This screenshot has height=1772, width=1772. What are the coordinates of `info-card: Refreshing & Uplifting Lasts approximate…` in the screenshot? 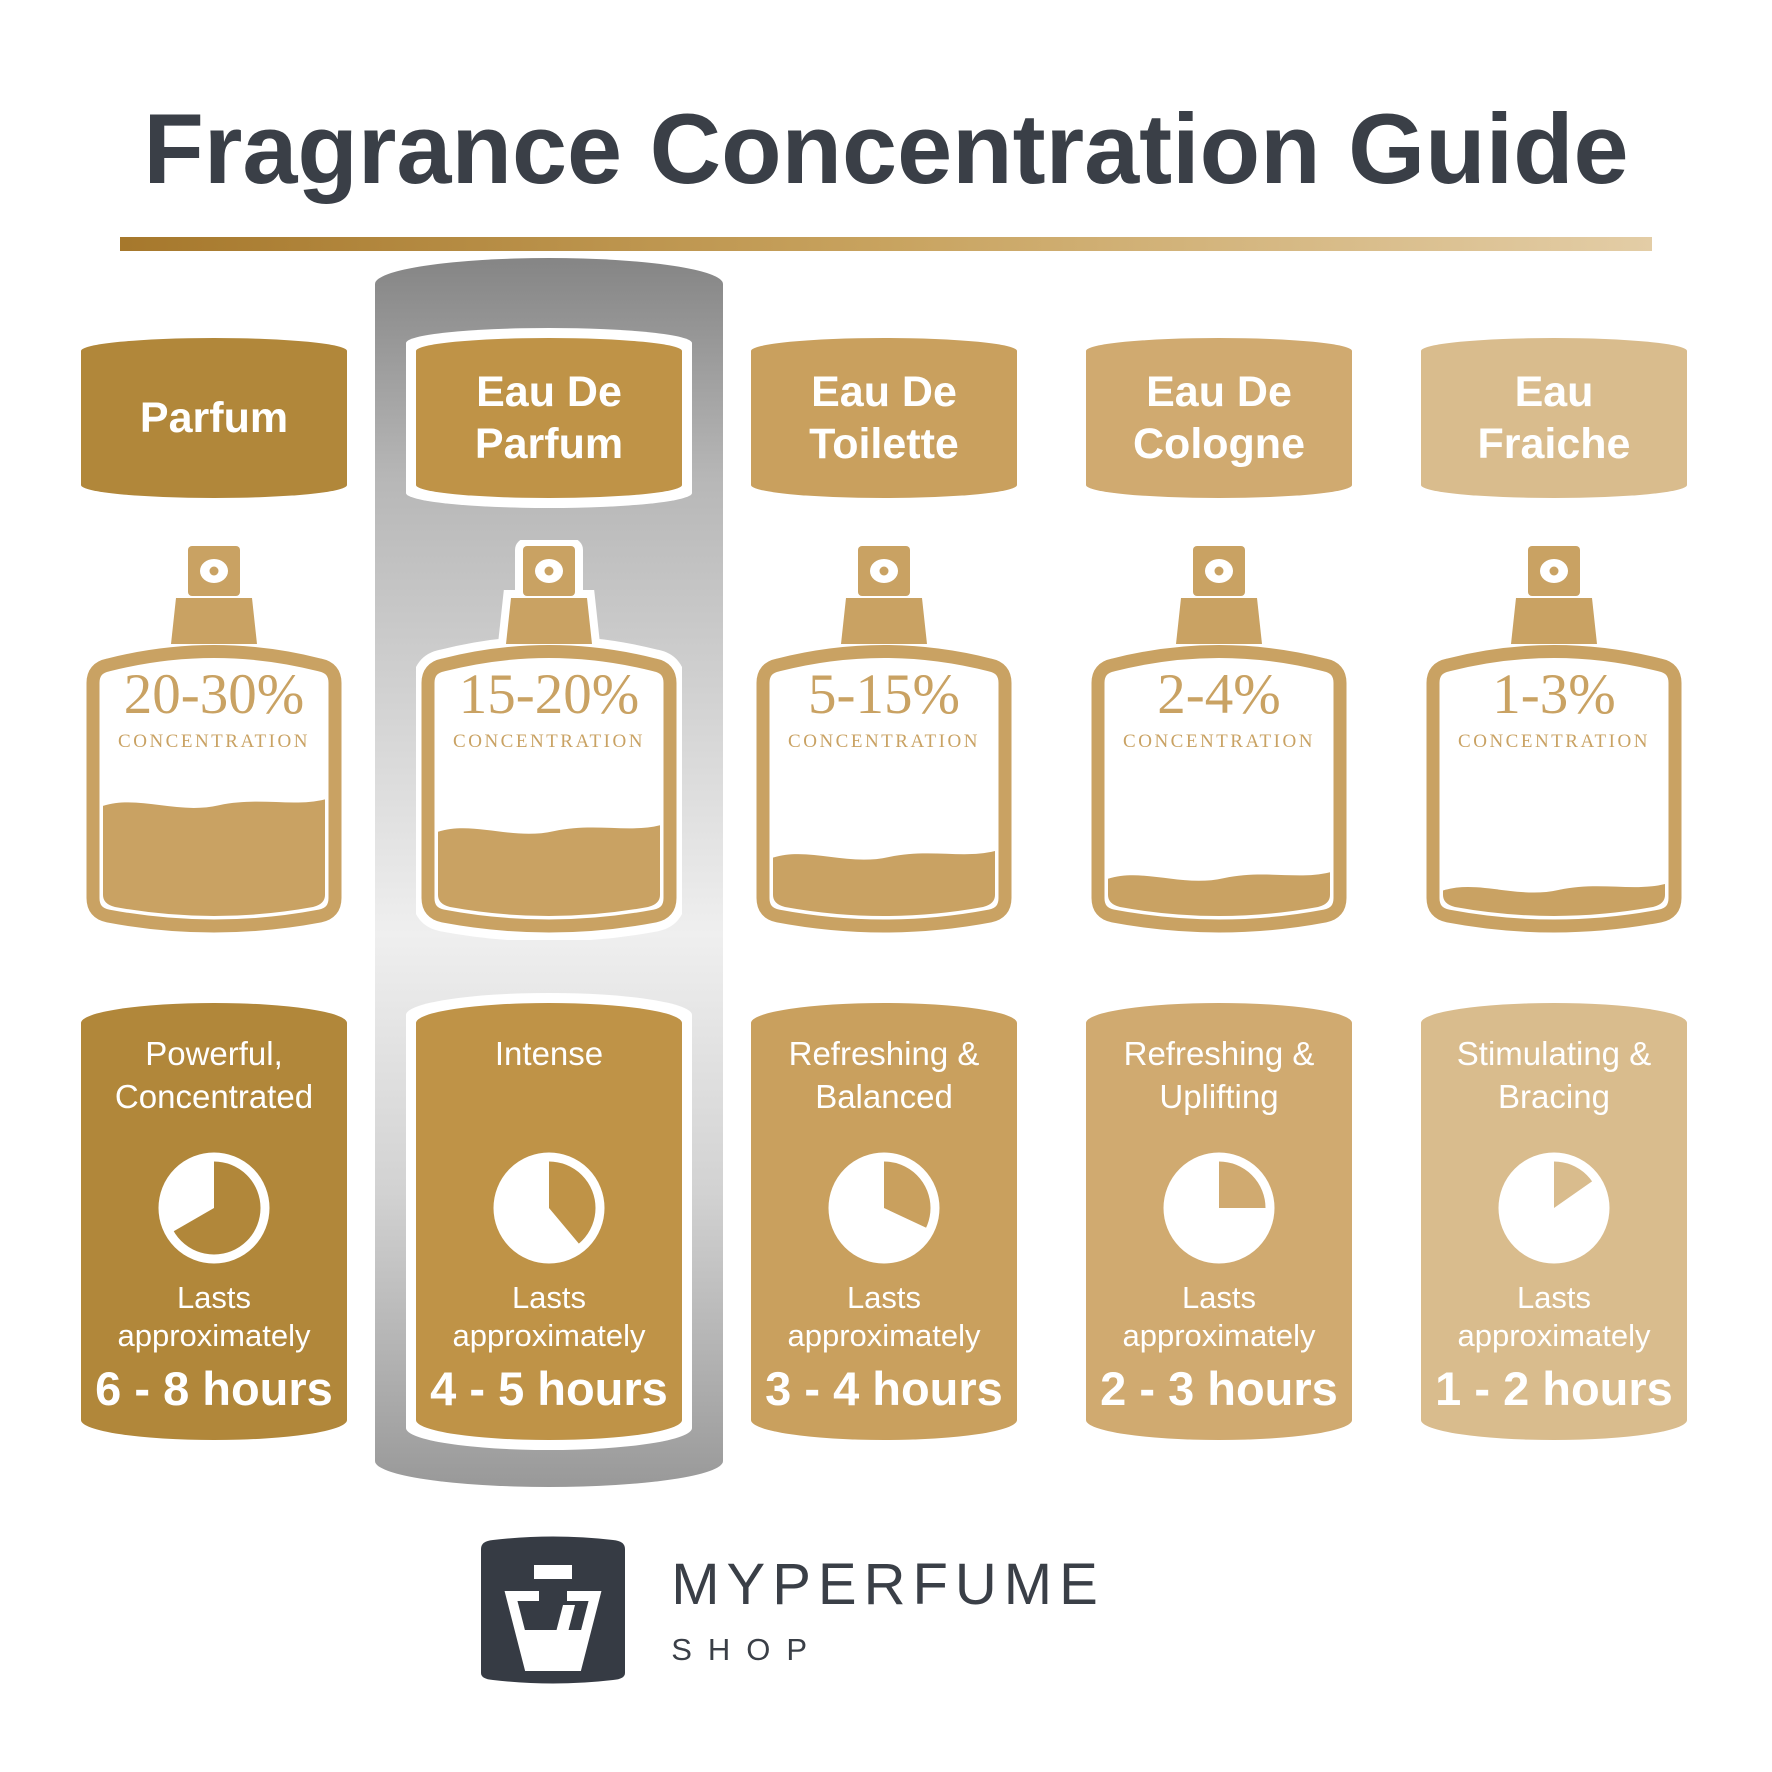 It's located at (1219, 1221).